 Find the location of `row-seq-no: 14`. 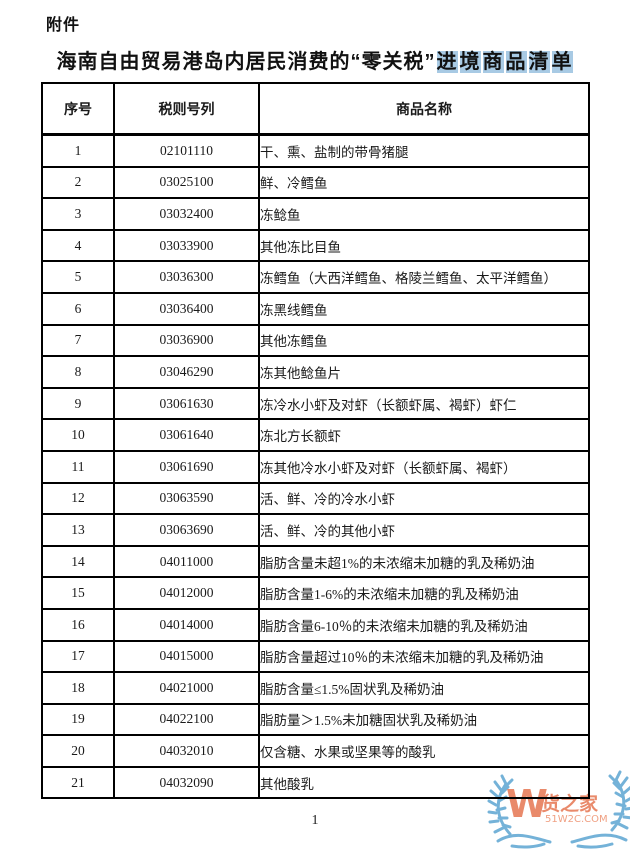

row-seq-no: 14 is located at coordinates (78, 561).